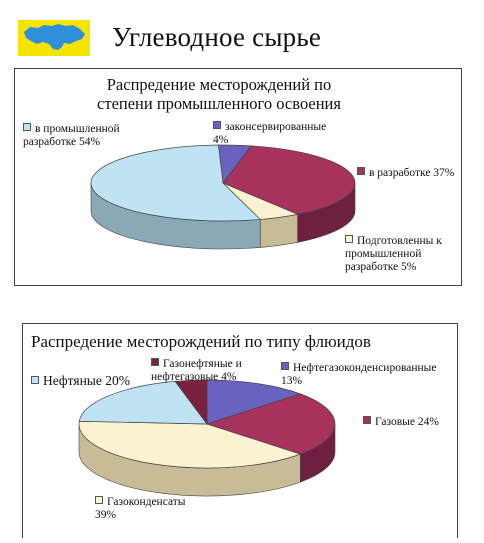  I want to click on legend-label-oil: Нефтяные 20%, so click(80, 380).